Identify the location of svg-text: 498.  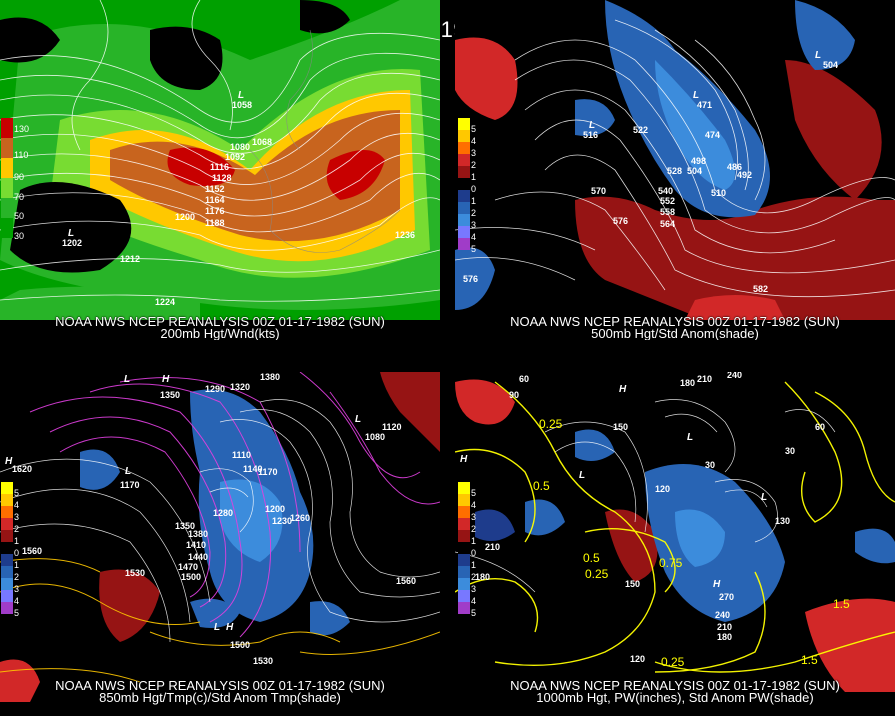
(698, 161).